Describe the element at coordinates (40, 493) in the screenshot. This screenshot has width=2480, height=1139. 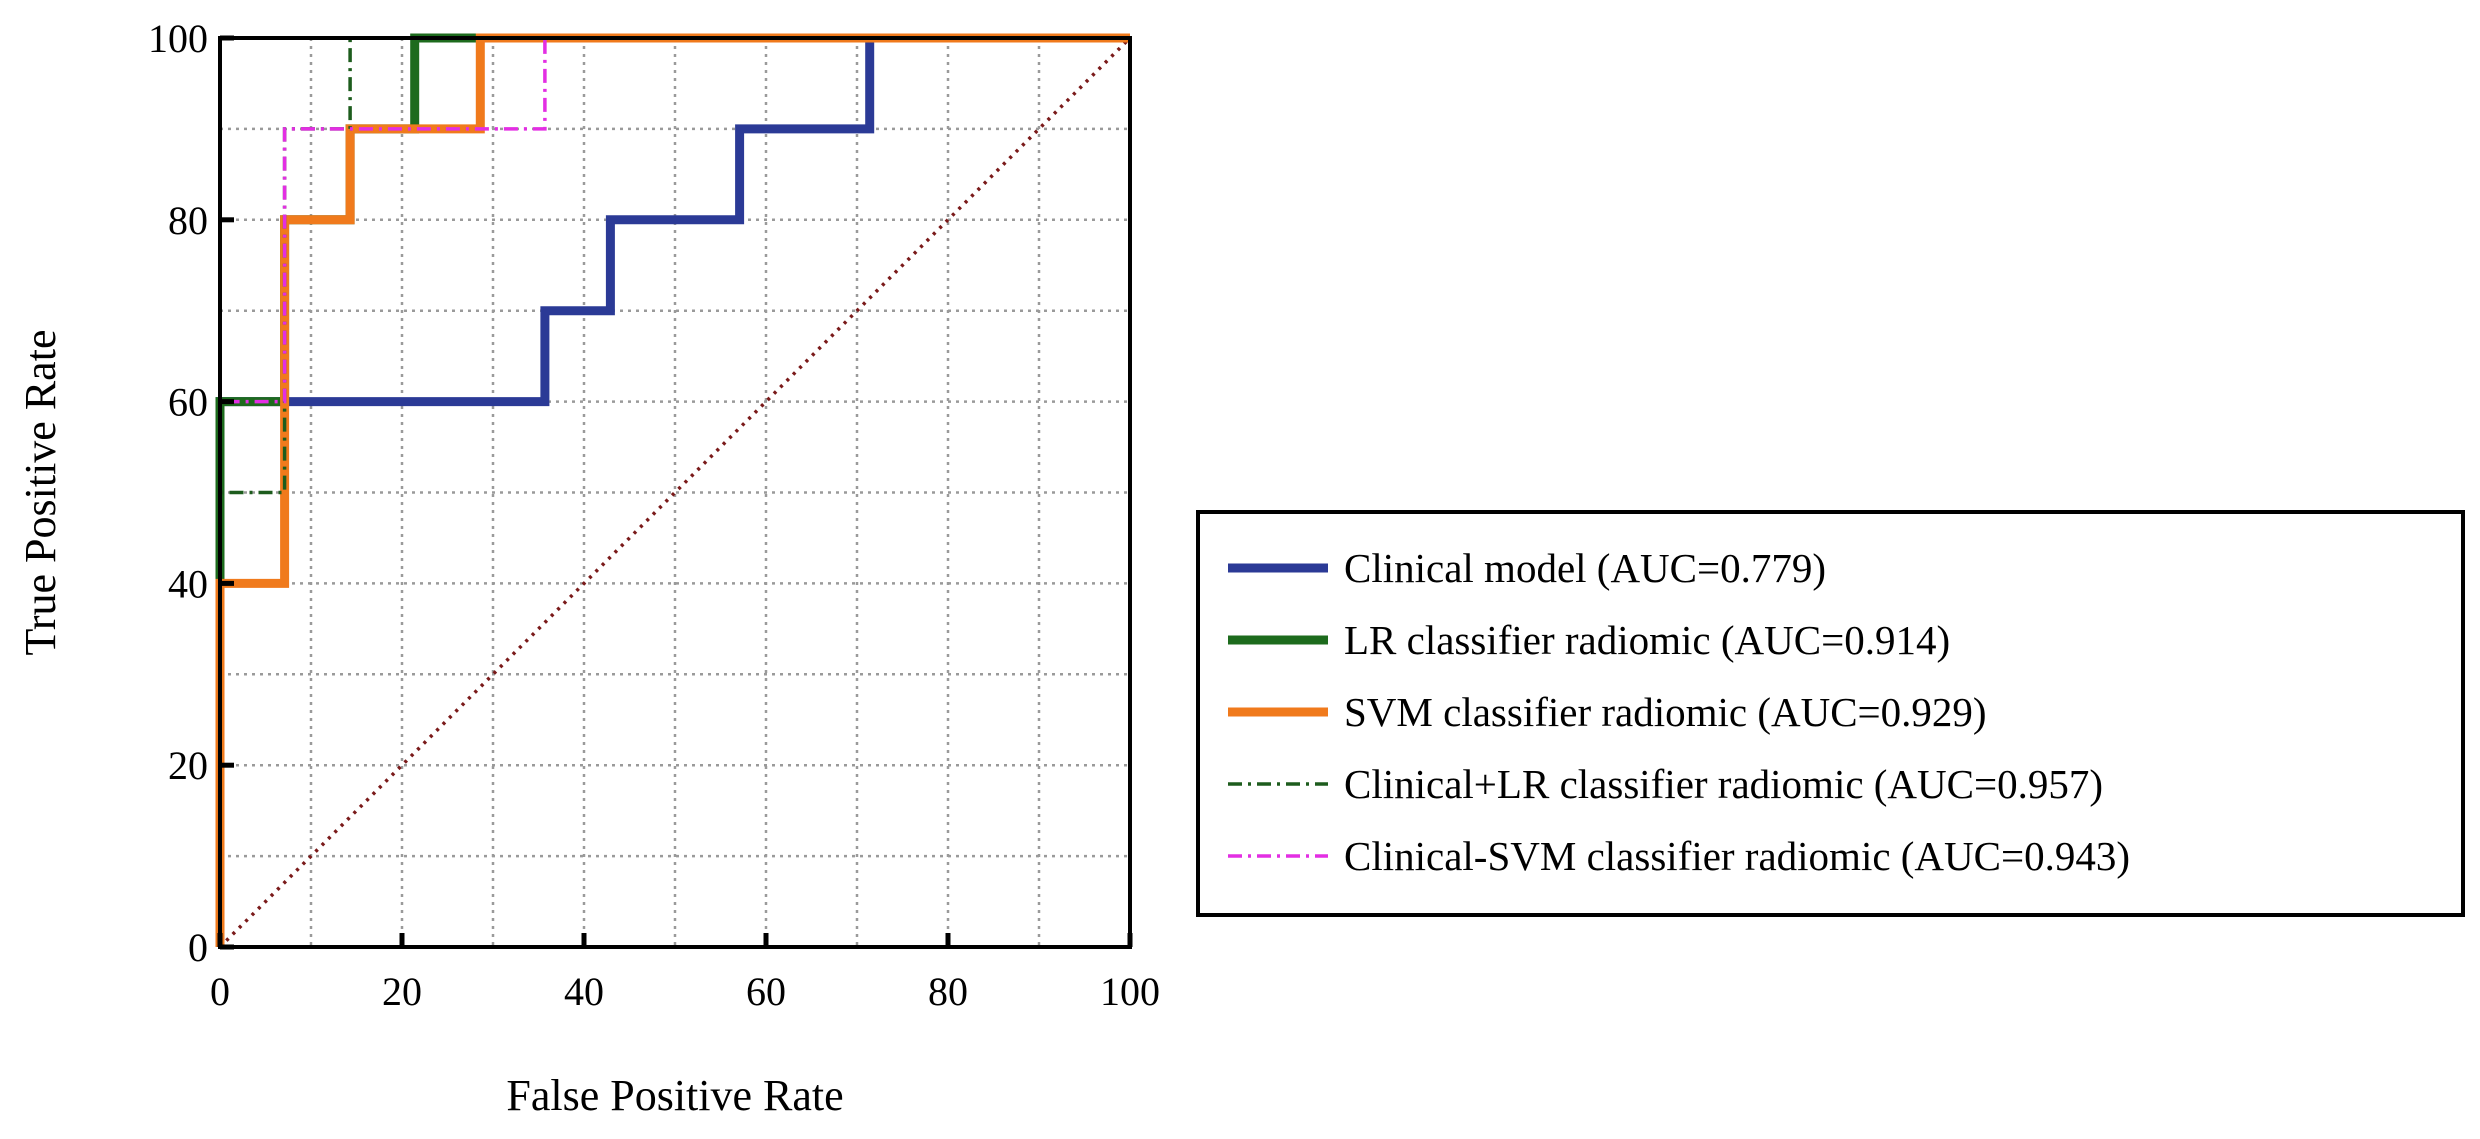
I see `y-axis-title: True Positive Rate` at that location.